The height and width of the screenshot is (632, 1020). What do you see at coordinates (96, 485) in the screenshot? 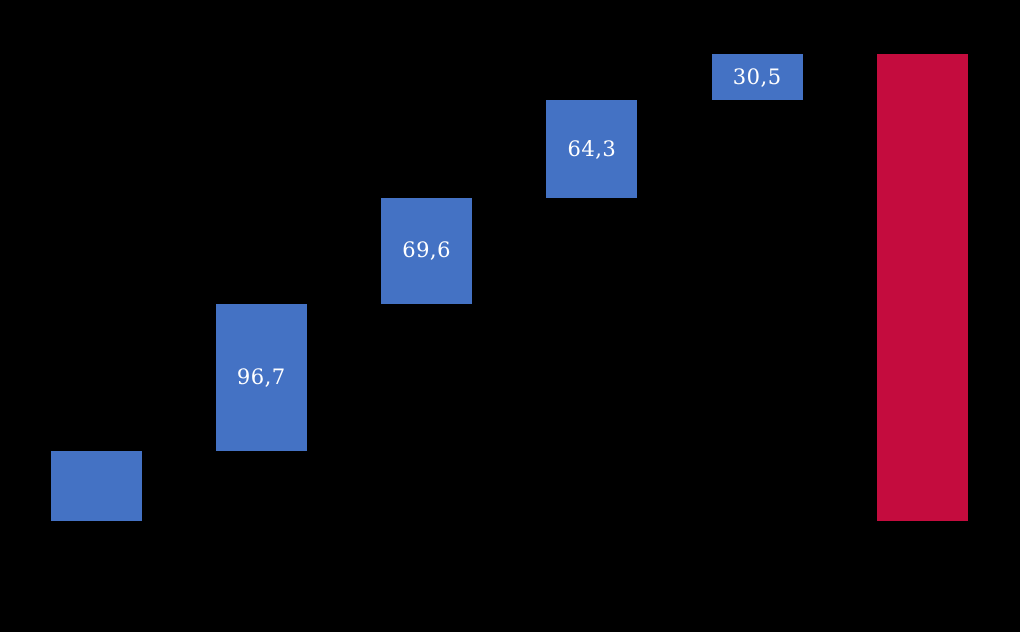
I see `segment-bar` at bounding box center [96, 485].